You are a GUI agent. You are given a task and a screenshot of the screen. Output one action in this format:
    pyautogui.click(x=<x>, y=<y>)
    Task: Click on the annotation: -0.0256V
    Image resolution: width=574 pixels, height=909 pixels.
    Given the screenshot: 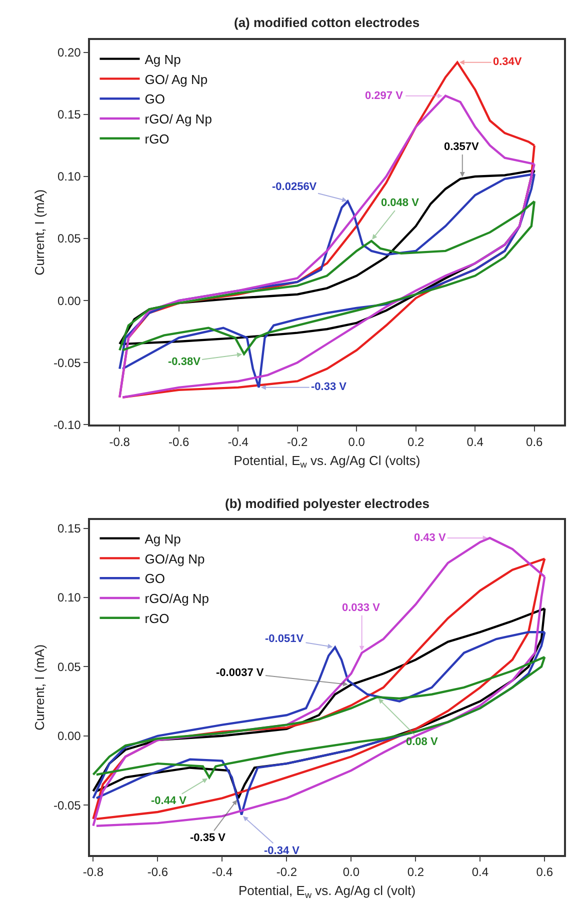 What is the action you would take?
    pyautogui.click(x=295, y=187)
    